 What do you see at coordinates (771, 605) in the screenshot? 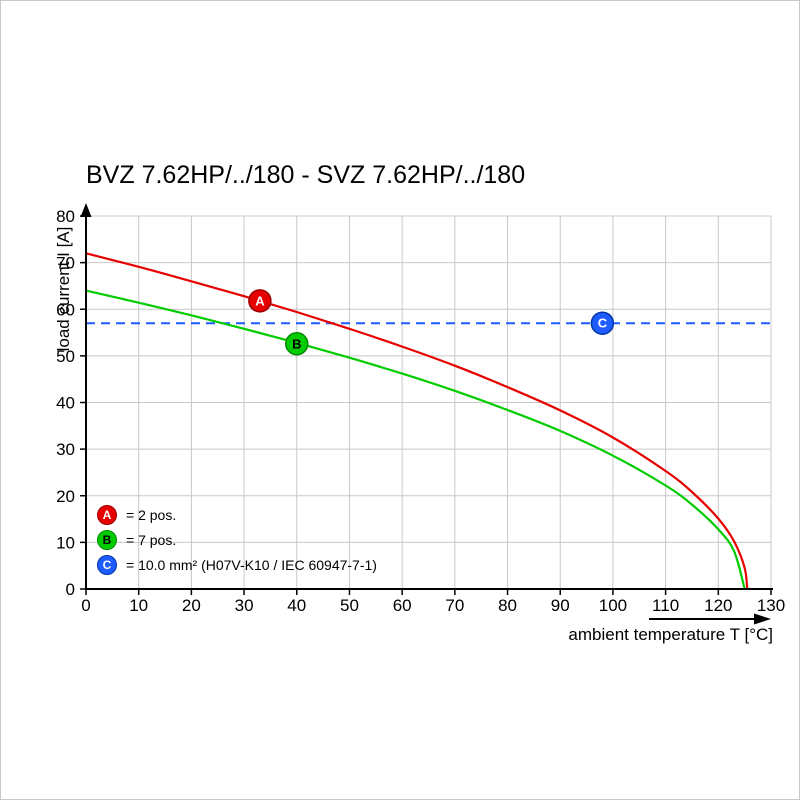
I see `svg-text: 130` at bounding box center [771, 605].